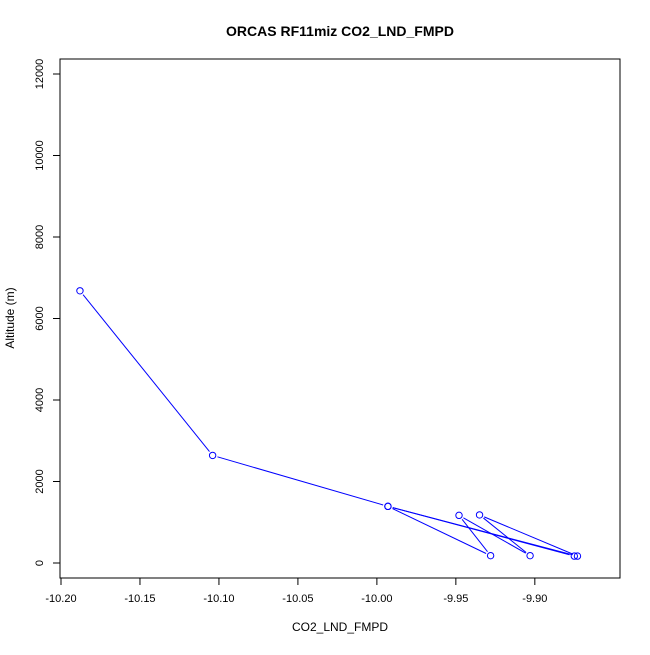 The height and width of the screenshot is (655, 650). I want to click on y-tick-label: 4000, so click(40, 400).